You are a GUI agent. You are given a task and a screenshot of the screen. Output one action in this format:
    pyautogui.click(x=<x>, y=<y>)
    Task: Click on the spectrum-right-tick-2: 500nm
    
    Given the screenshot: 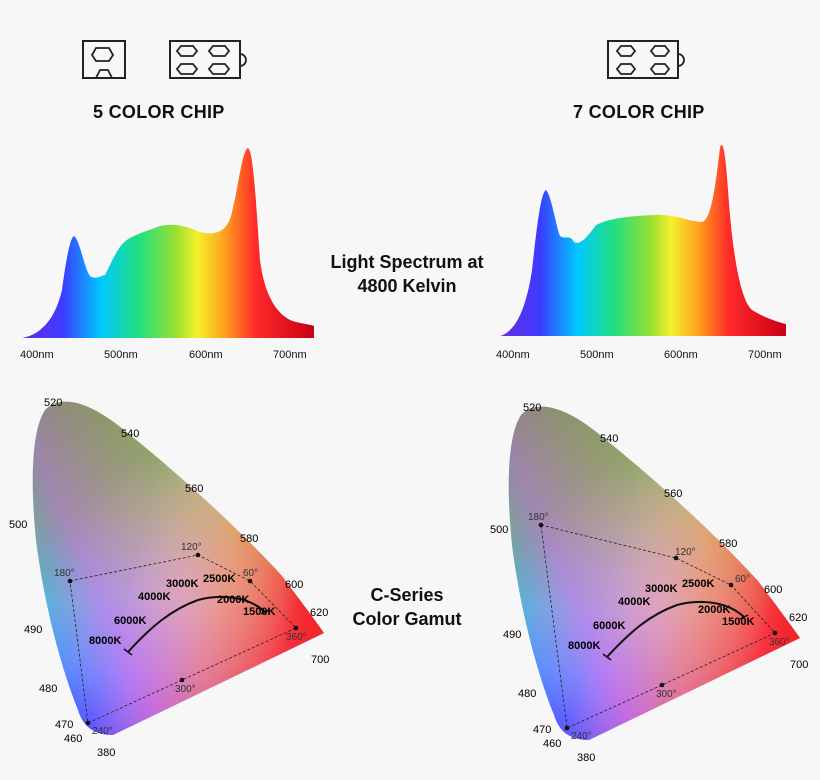 What is the action you would take?
    pyautogui.click(x=597, y=355)
    